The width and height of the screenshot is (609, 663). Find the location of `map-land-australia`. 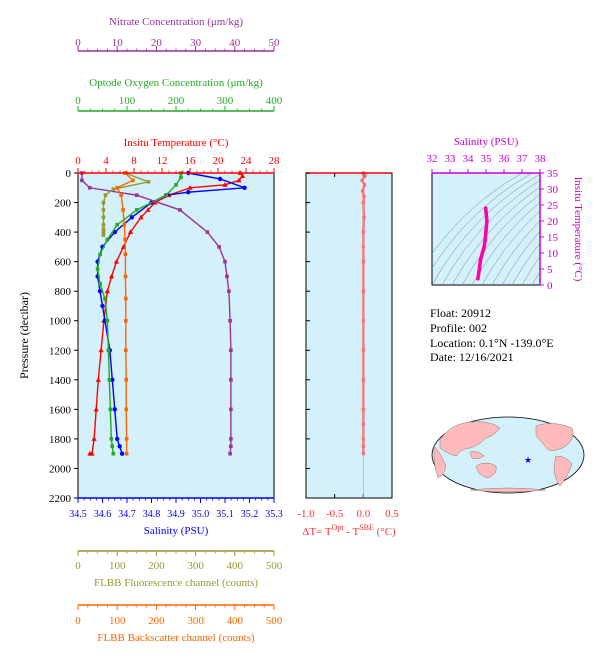

map-land-australia is located at coordinates (486, 470).